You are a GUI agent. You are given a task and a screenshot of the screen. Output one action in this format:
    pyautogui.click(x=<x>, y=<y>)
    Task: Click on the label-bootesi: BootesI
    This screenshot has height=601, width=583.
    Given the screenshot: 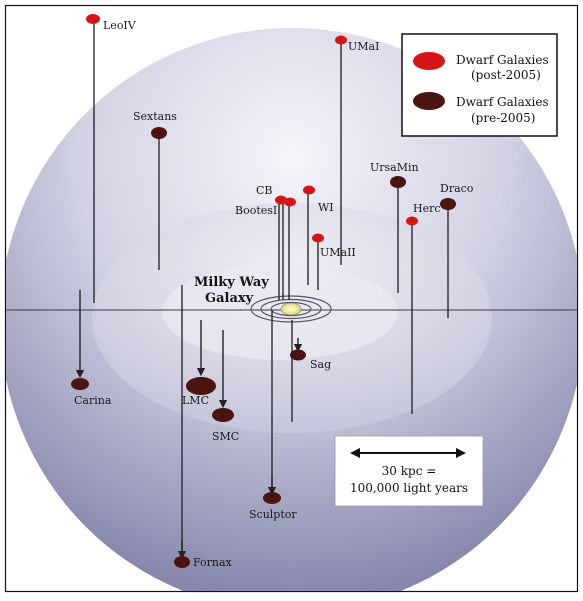 What is the action you would take?
    pyautogui.click(x=256, y=210)
    